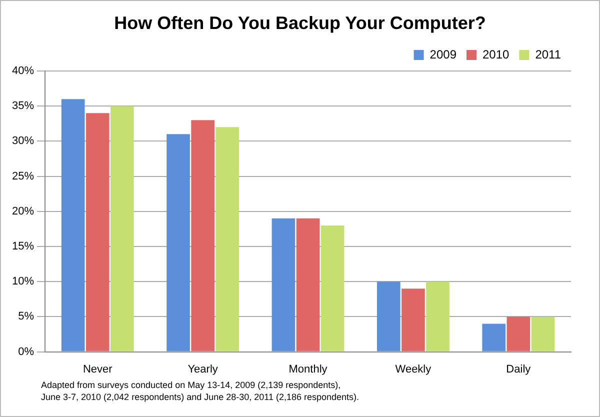 This screenshot has width=600, height=417. I want to click on legend-label: 2010, so click(496, 54).